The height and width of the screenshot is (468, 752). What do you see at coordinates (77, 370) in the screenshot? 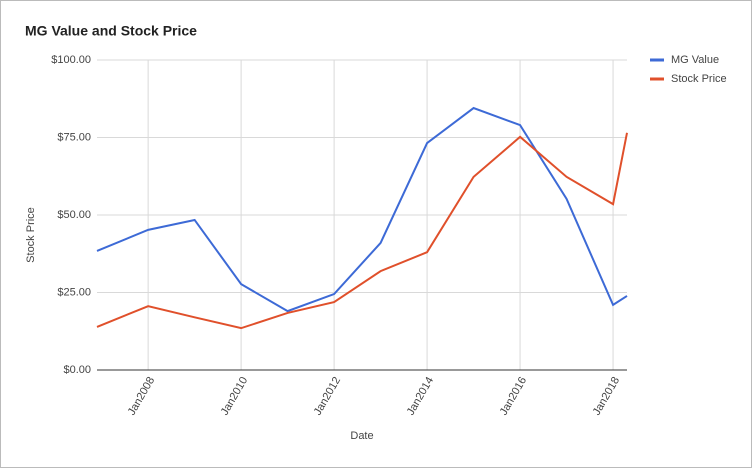
I see `y-tick-label: $0.00` at bounding box center [77, 370].